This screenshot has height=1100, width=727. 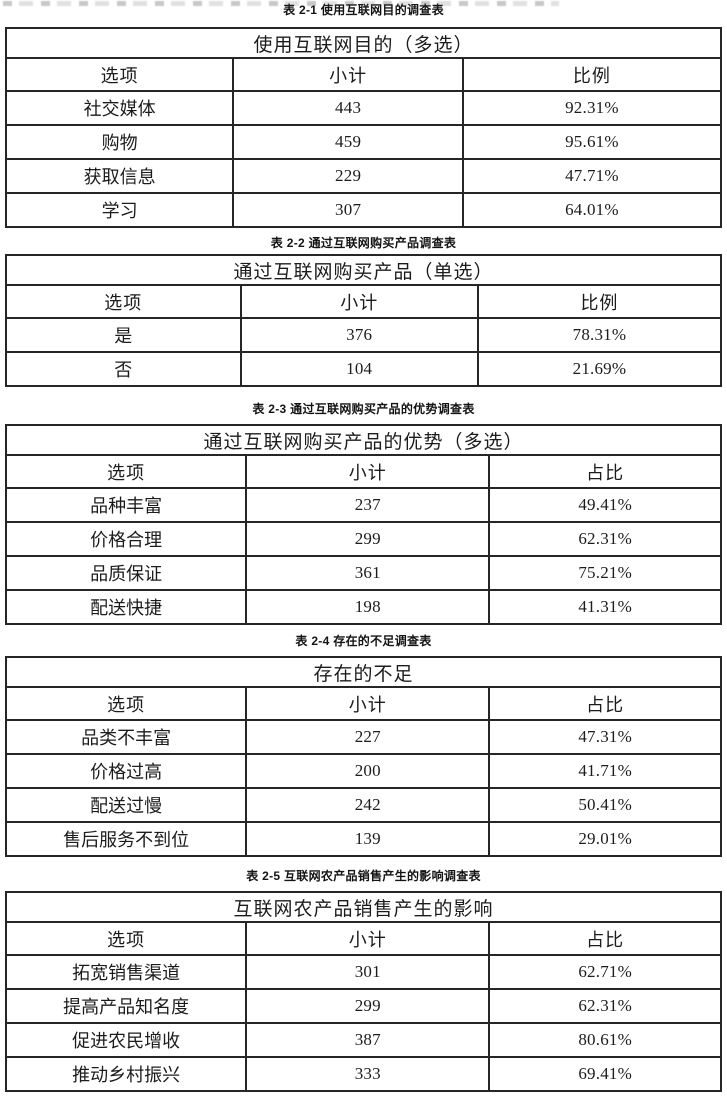 I want to click on table-row: 品质保证 361 75.21%, so click(x=363, y=573).